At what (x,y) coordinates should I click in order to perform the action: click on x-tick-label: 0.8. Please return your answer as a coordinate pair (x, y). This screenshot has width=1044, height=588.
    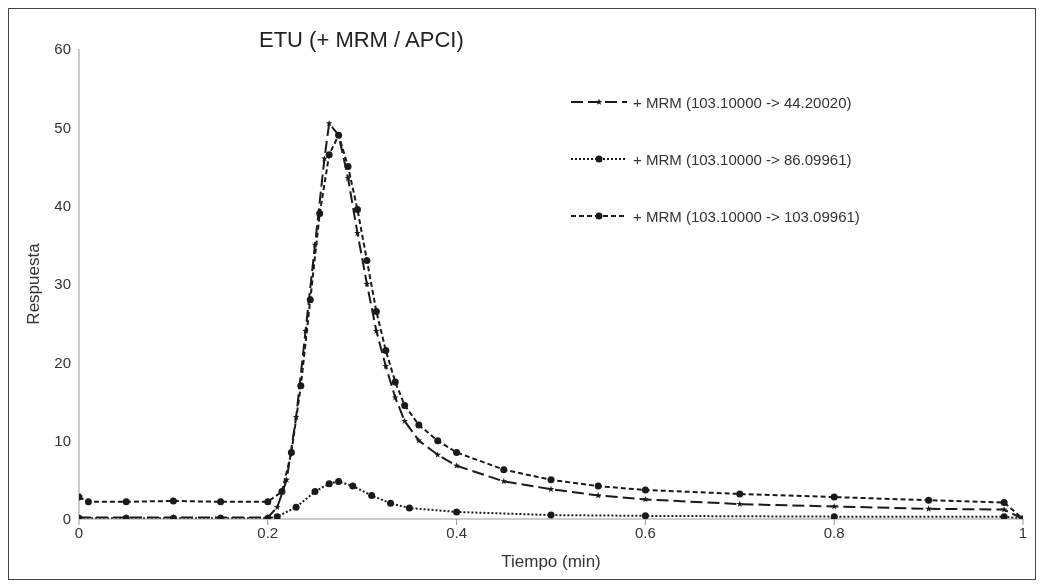
    Looking at the image, I should click on (834, 532).